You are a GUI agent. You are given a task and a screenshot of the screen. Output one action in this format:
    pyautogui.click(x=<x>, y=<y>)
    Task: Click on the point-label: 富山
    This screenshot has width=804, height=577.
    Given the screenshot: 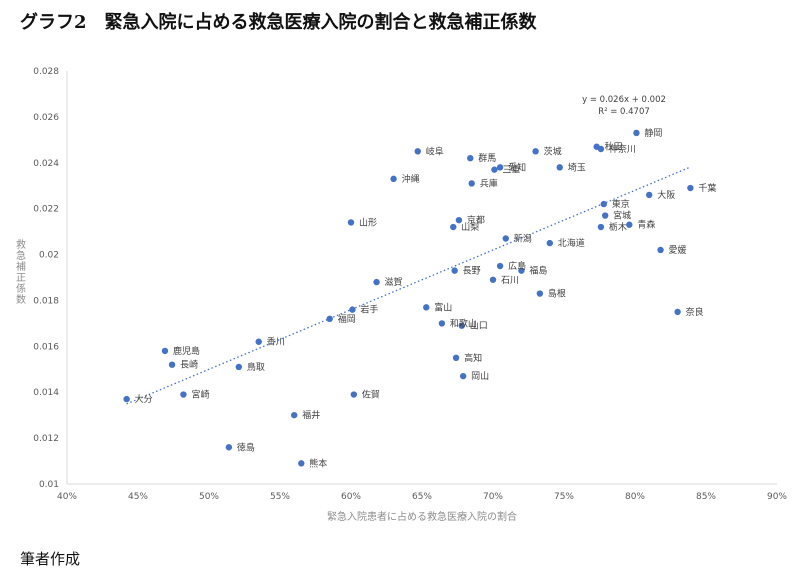 What is the action you would take?
    pyautogui.click(x=443, y=307)
    